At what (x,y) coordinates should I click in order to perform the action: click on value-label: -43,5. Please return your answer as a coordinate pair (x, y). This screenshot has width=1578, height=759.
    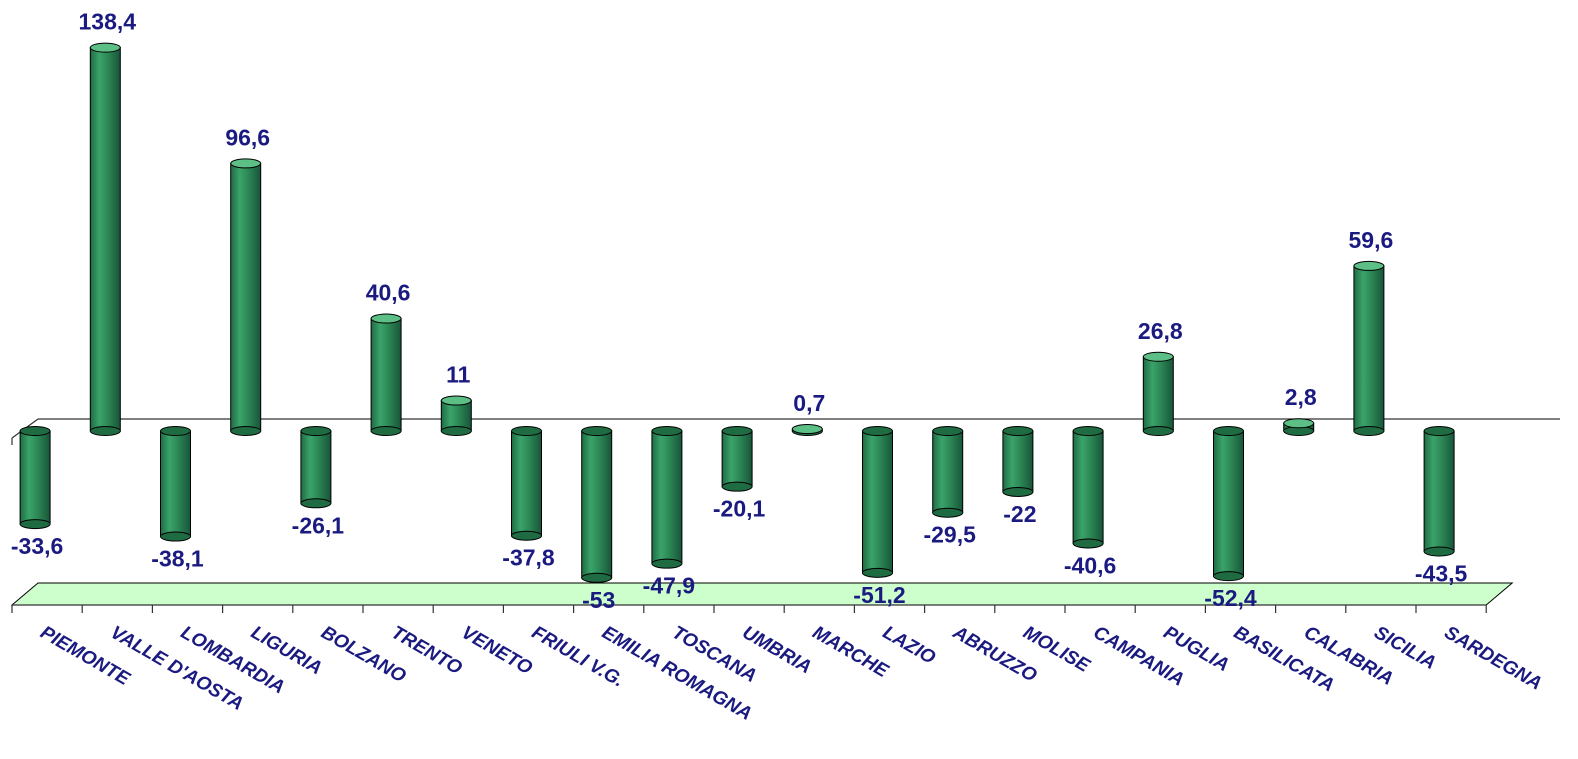
    Looking at the image, I should click on (1441, 573).